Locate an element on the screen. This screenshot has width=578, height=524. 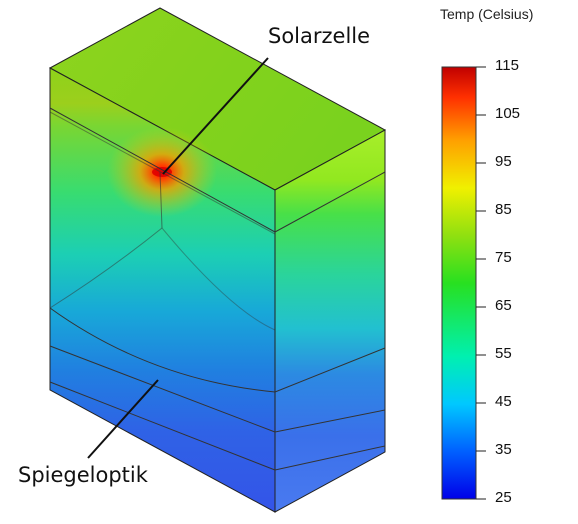
legend-tick-label: 35 is located at coordinates (503, 449).